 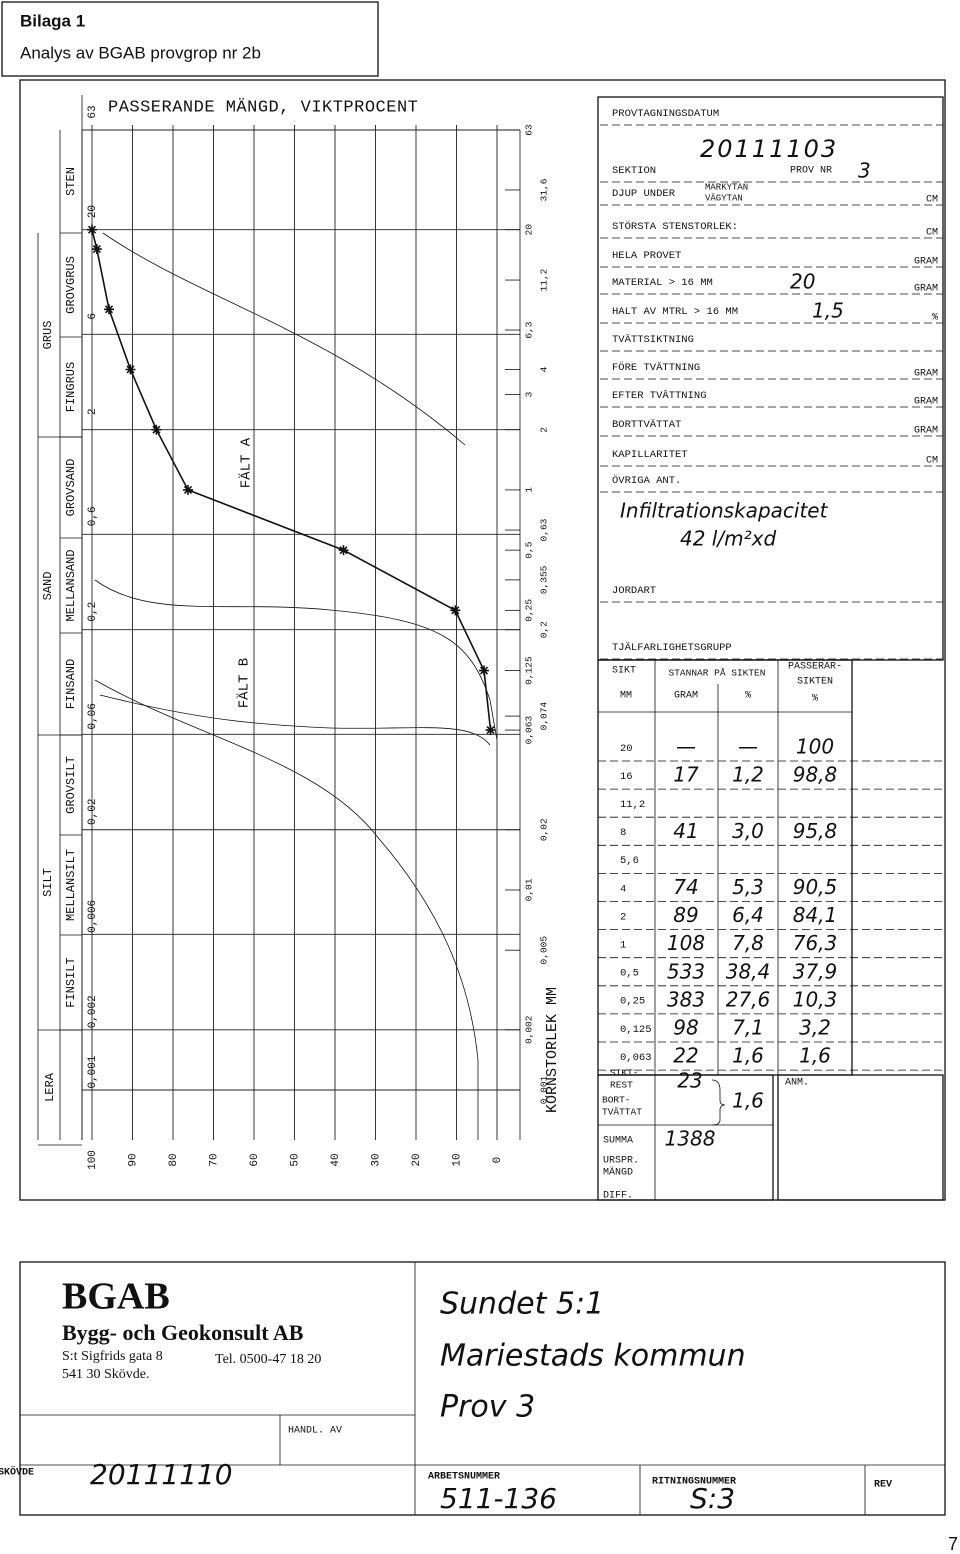 I want to click on form-box, so click(x=770, y=378).